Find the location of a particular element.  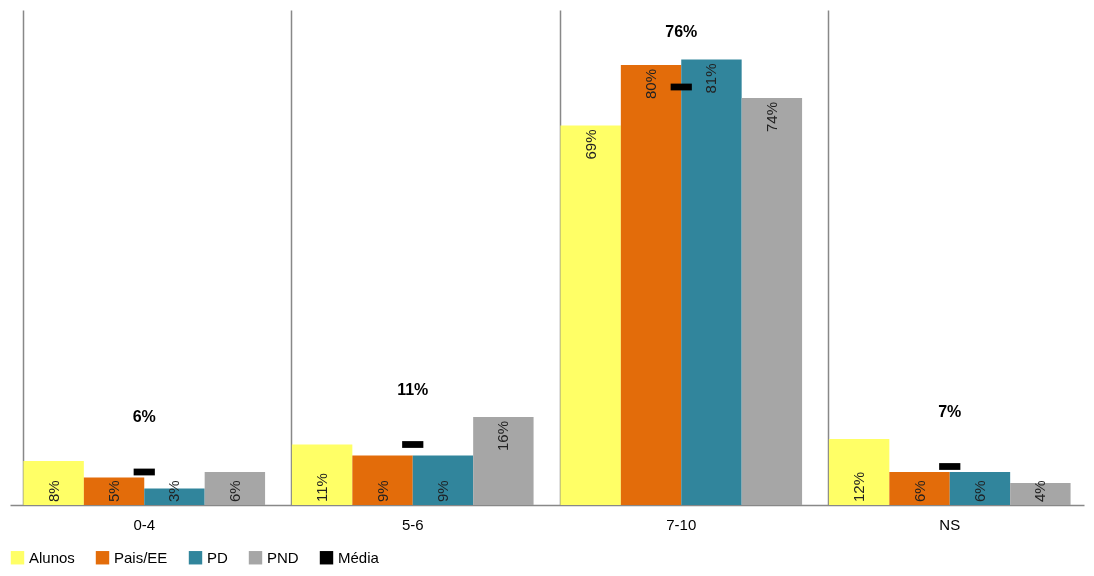

data-label: 76% is located at coordinates (681, 31).